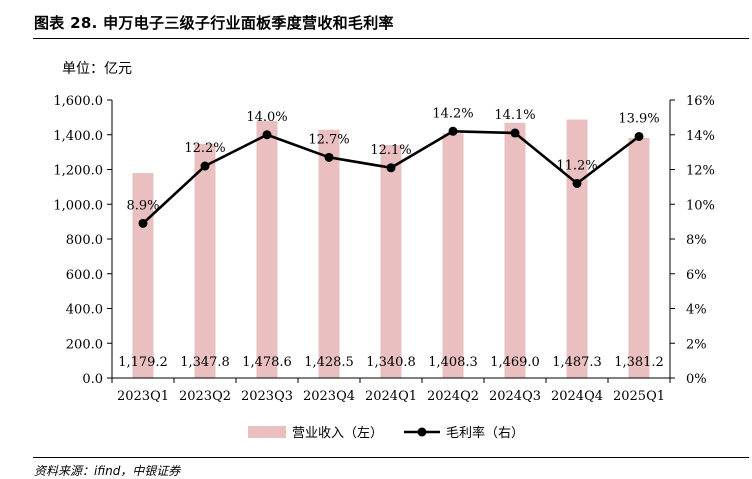 The image size is (752, 479). Describe the element at coordinates (143, 396) in the screenshot. I see `x-tick-label: 2023Q1` at that location.